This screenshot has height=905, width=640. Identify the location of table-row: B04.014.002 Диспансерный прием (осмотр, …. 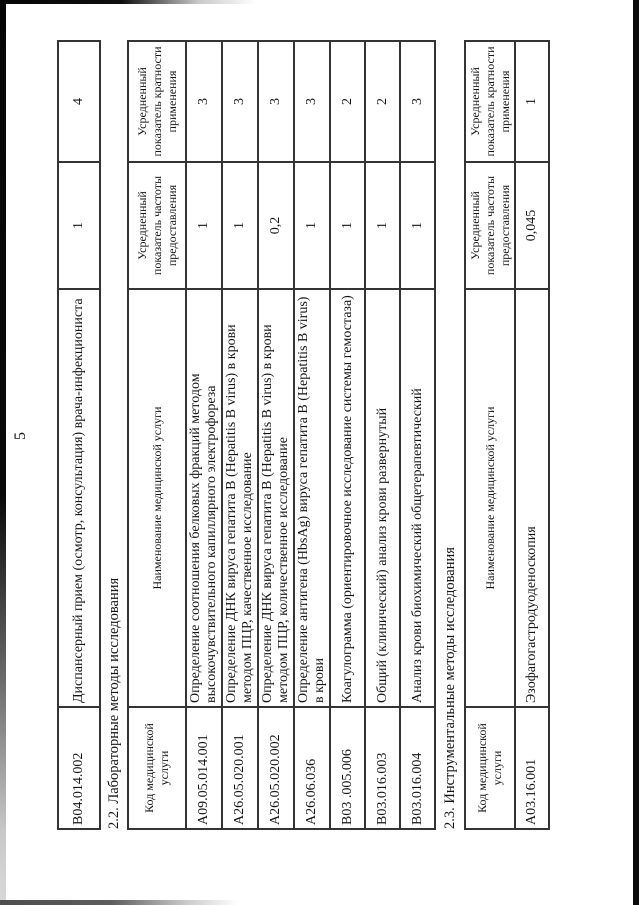
(79, 435).